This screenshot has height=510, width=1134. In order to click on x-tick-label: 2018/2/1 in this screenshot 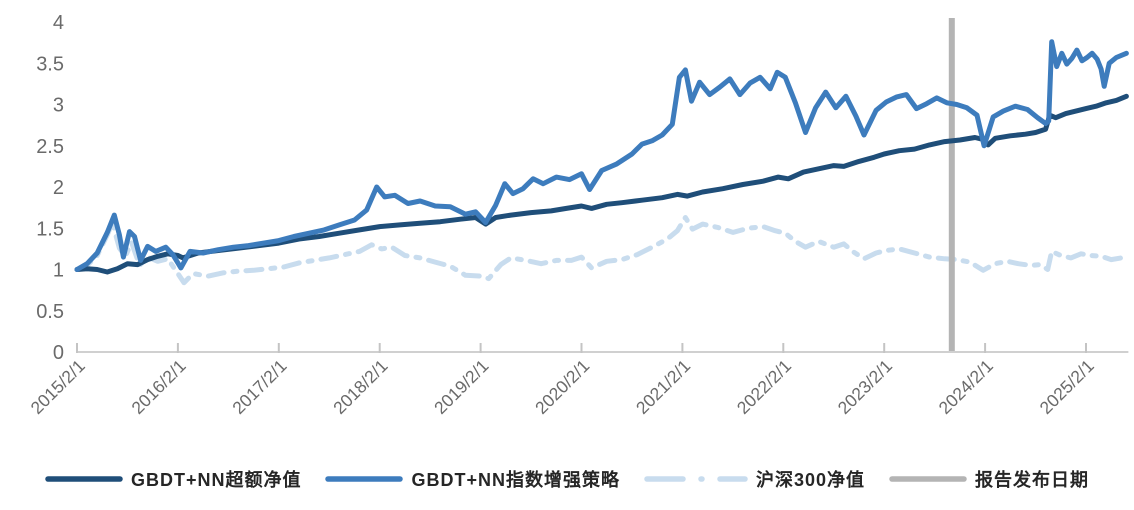, I will do `click(360, 387)`.